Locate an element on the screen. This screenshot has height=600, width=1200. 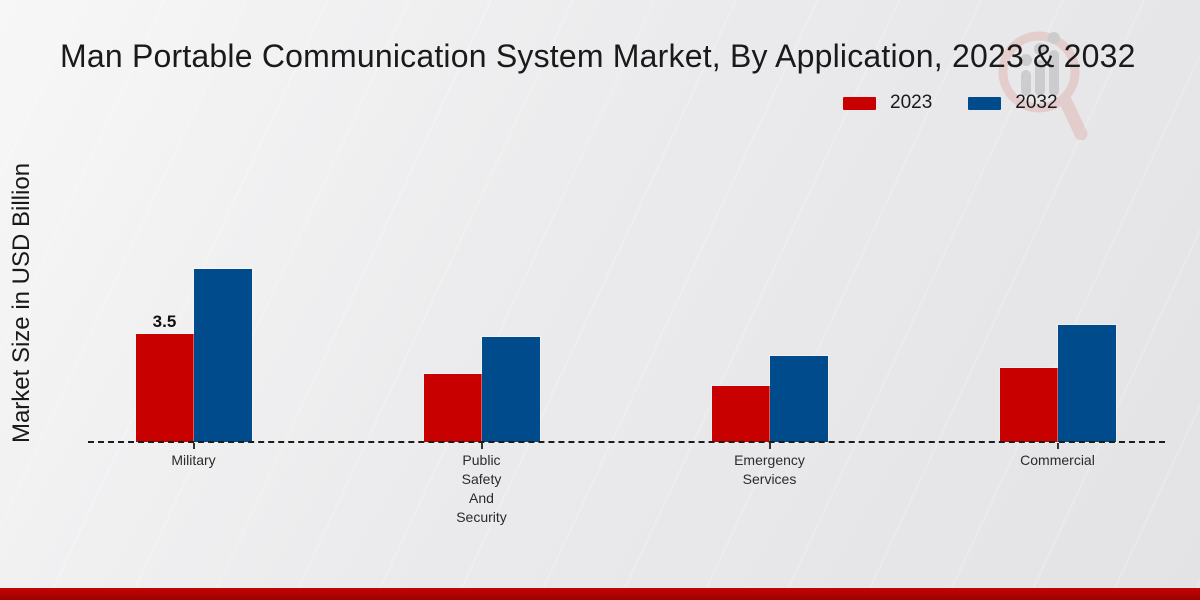
x-axis-category-label: Military is located at coordinates (193, 460).